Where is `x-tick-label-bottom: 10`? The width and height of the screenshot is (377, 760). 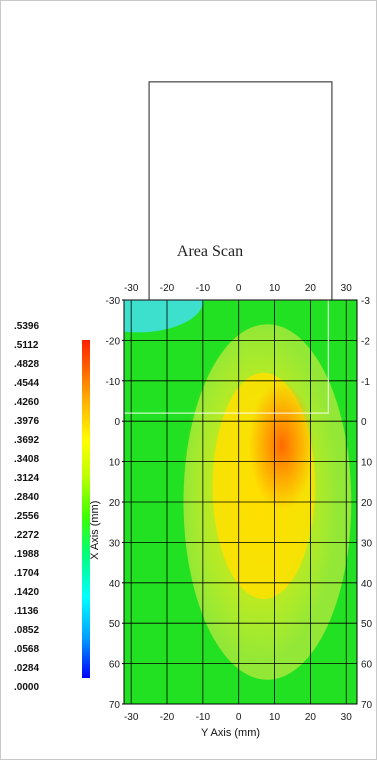 x-tick-label-bottom: 10 is located at coordinates (275, 717).